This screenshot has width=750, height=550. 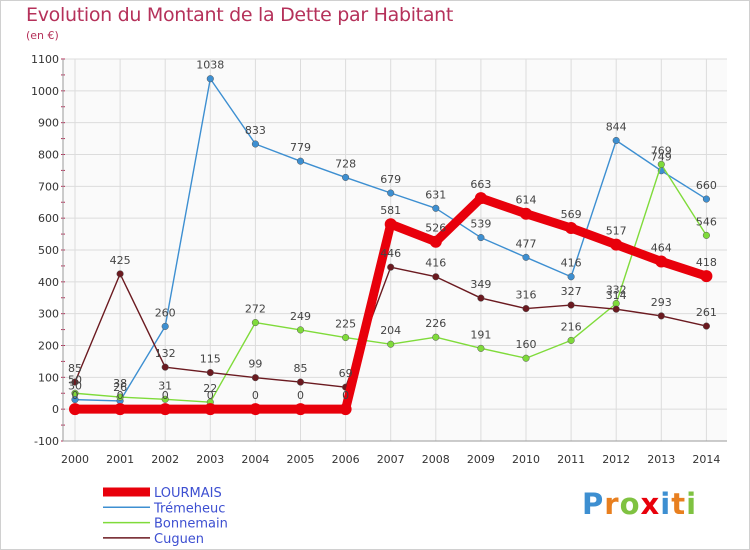 What do you see at coordinates (346, 373) in the screenshot?
I see `data-label: 69` at bounding box center [346, 373].